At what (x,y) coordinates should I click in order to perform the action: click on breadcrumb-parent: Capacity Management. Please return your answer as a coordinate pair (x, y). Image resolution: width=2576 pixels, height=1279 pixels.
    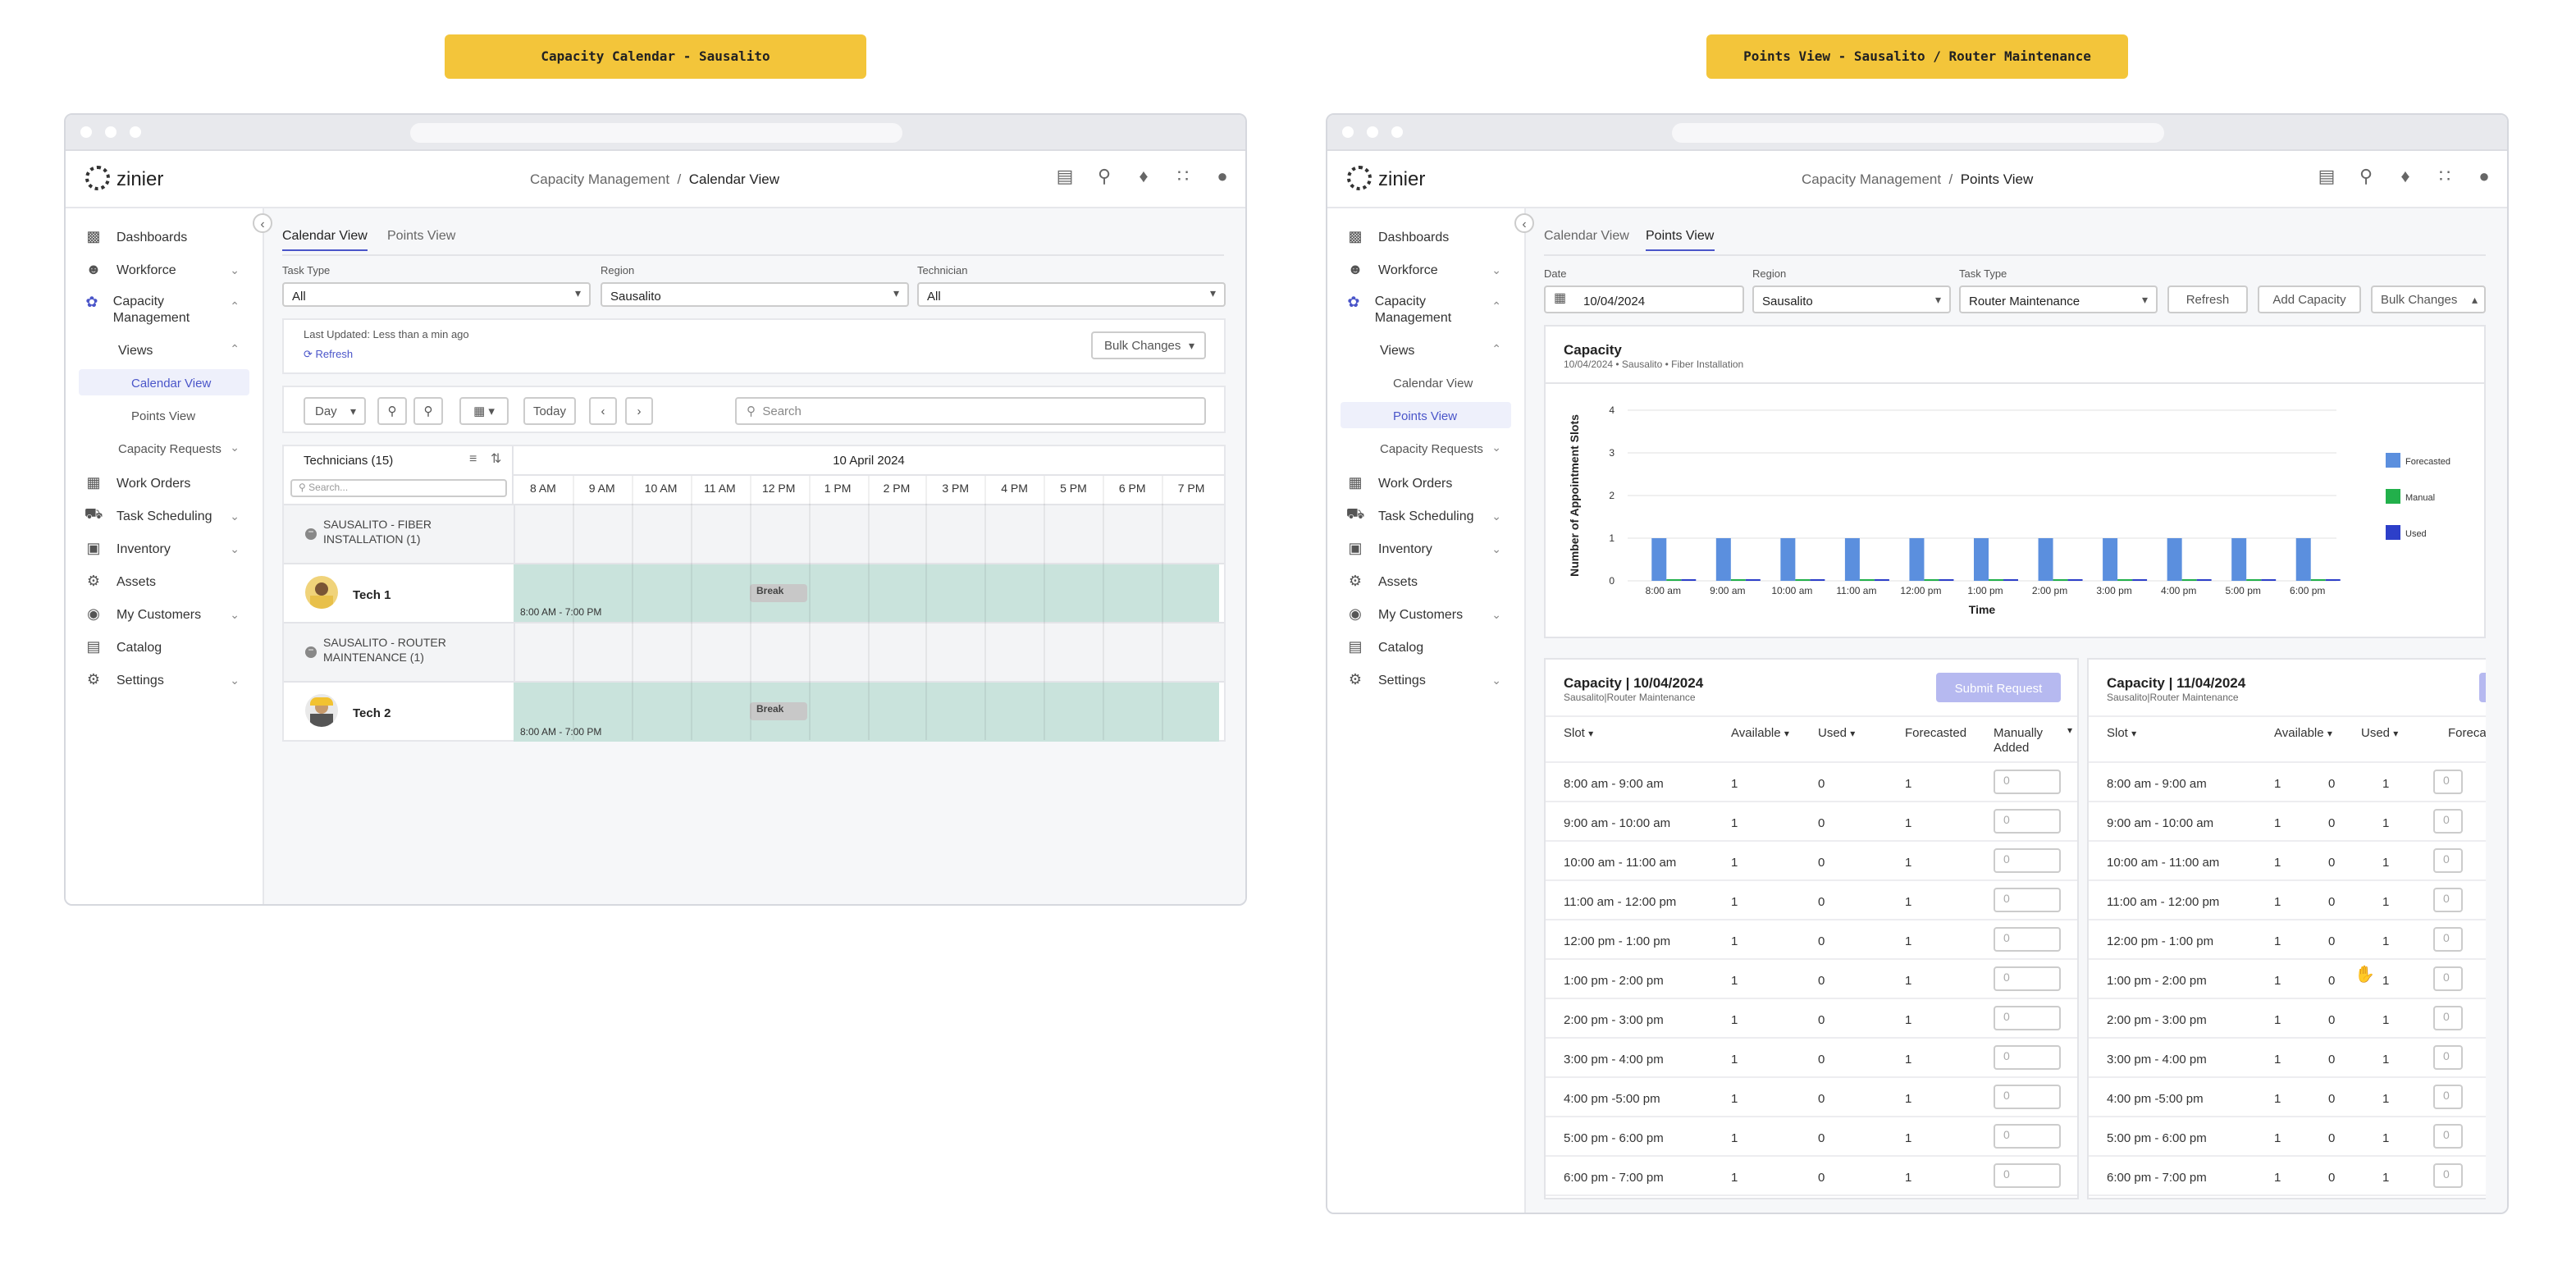
    Looking at the image, I should click on (1872, 179).